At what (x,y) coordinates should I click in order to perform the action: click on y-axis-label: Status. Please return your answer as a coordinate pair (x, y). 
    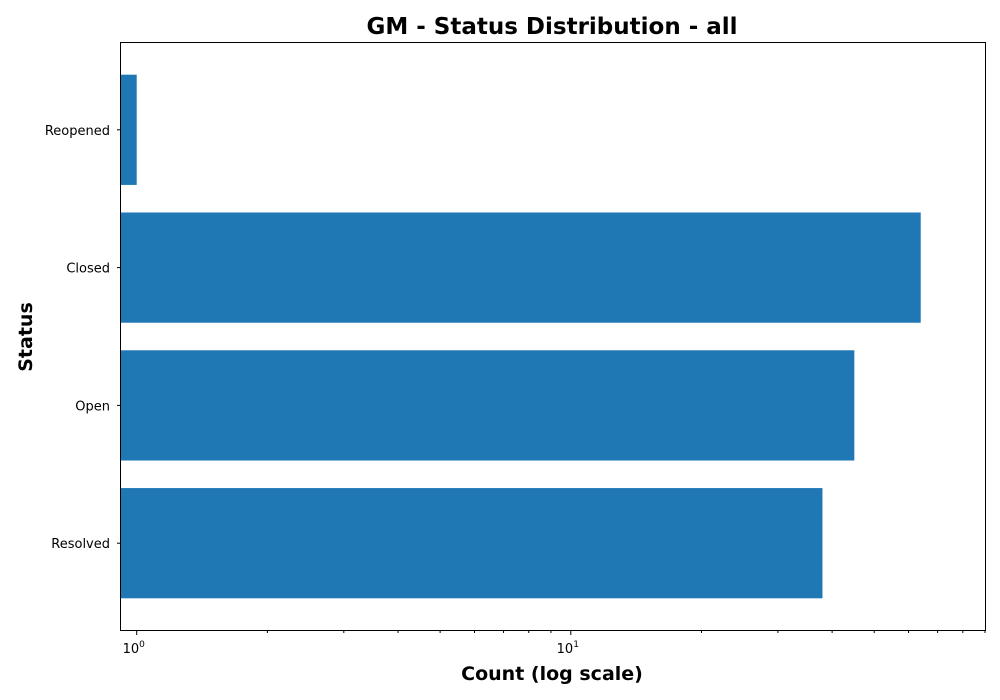
    Looking at the image, I should click on (26, 337).